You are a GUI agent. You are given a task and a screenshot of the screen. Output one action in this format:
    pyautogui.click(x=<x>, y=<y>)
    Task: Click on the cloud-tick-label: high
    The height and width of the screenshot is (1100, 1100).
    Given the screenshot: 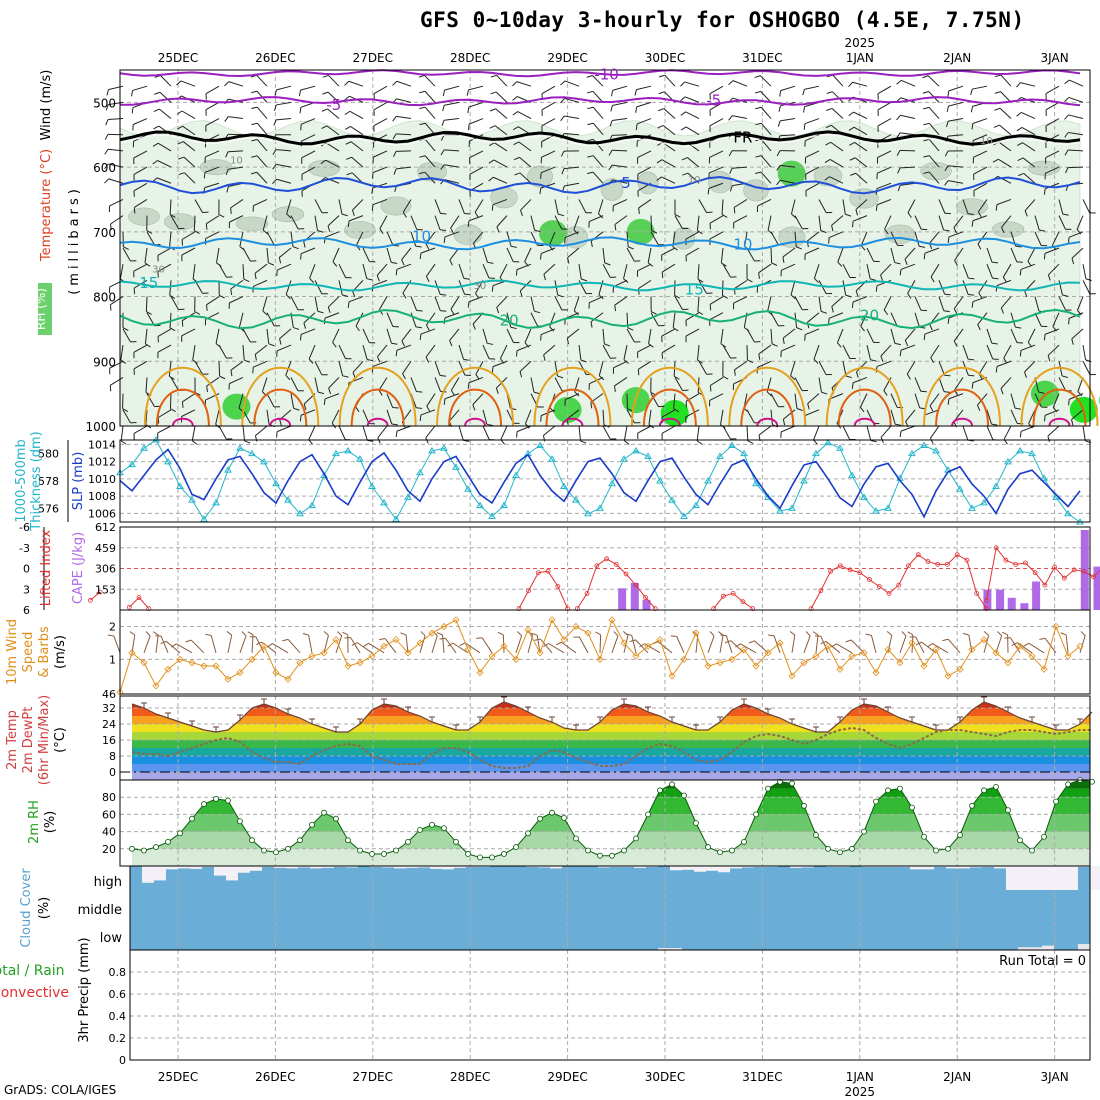 What is the action you would take?
    pyautogui.click(x=108, y=882)
    